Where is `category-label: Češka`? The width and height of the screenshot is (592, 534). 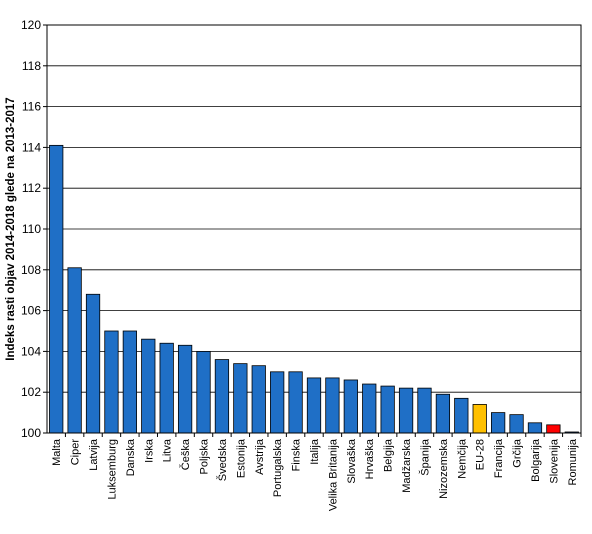 category-label: Češka is located at coordinates (185, 454).